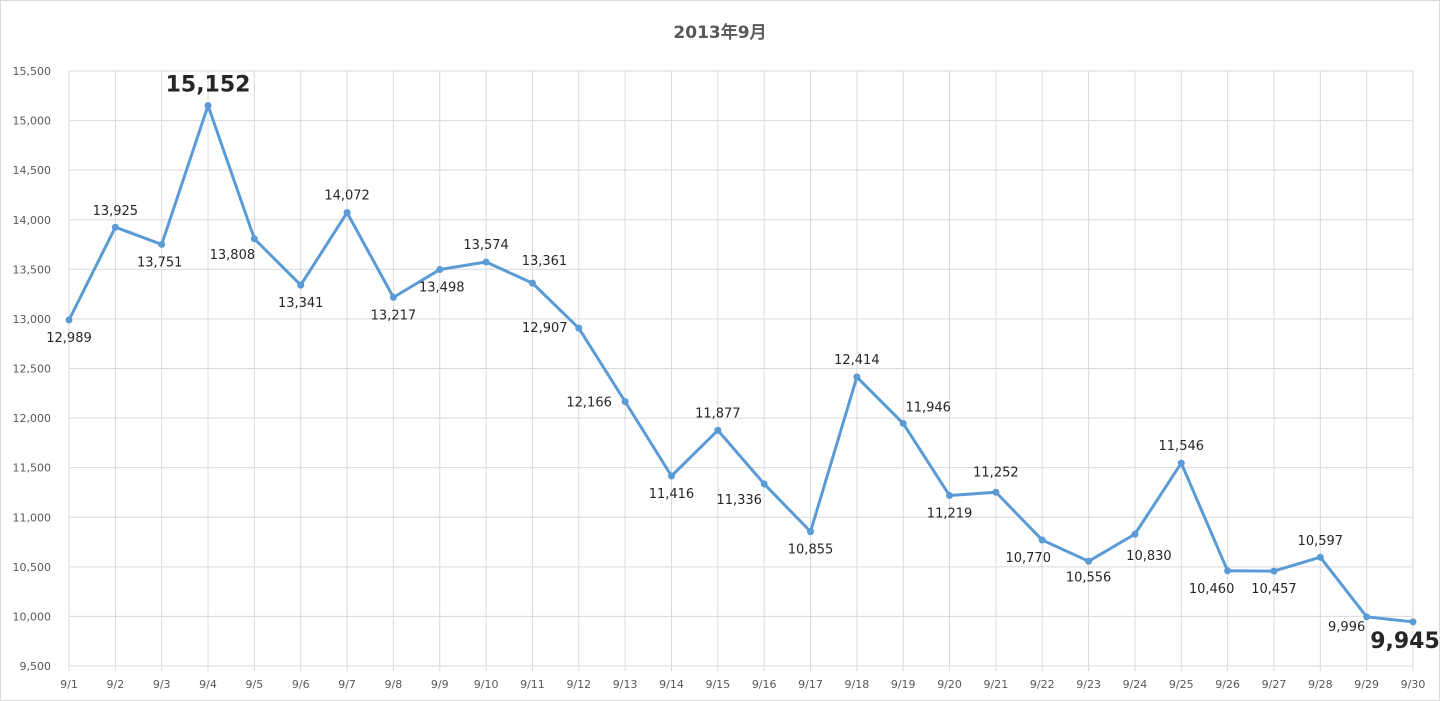  I want to click on y-tick-label: 9,500, so click(36, 666).